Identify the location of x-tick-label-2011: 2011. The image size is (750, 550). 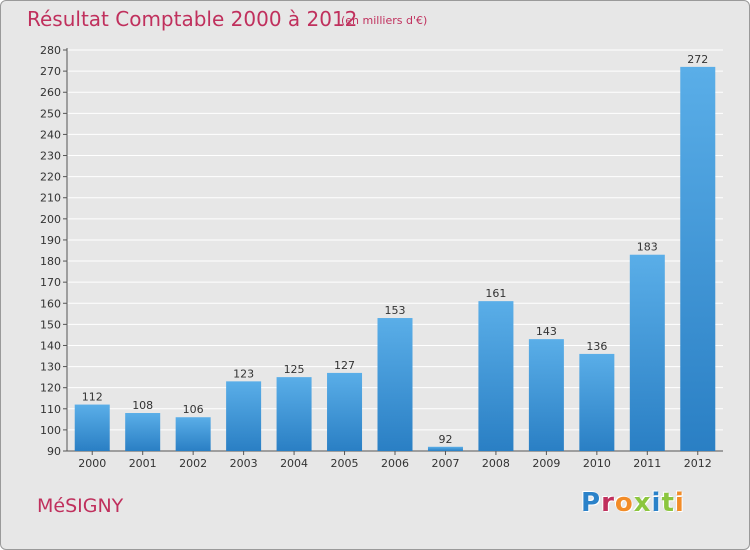
(647, 463).